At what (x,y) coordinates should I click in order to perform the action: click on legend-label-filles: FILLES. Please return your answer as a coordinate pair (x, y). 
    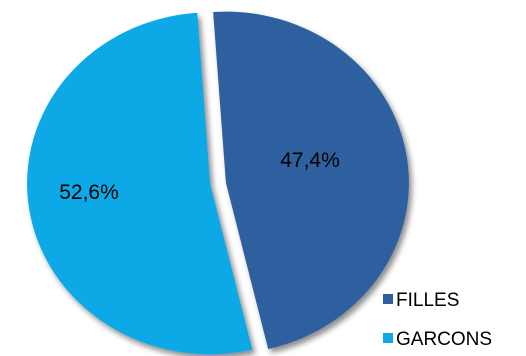
    Looking at the image, I should click on (427, 300).